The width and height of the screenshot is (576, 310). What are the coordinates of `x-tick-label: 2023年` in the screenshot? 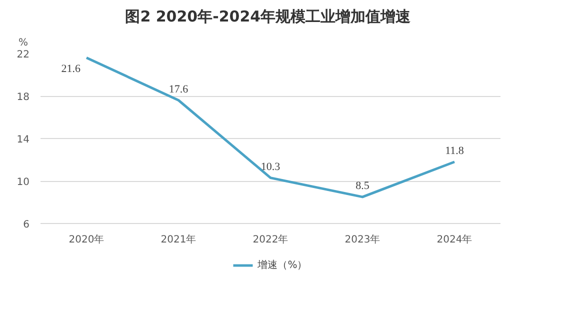 It's located at (362, 240).